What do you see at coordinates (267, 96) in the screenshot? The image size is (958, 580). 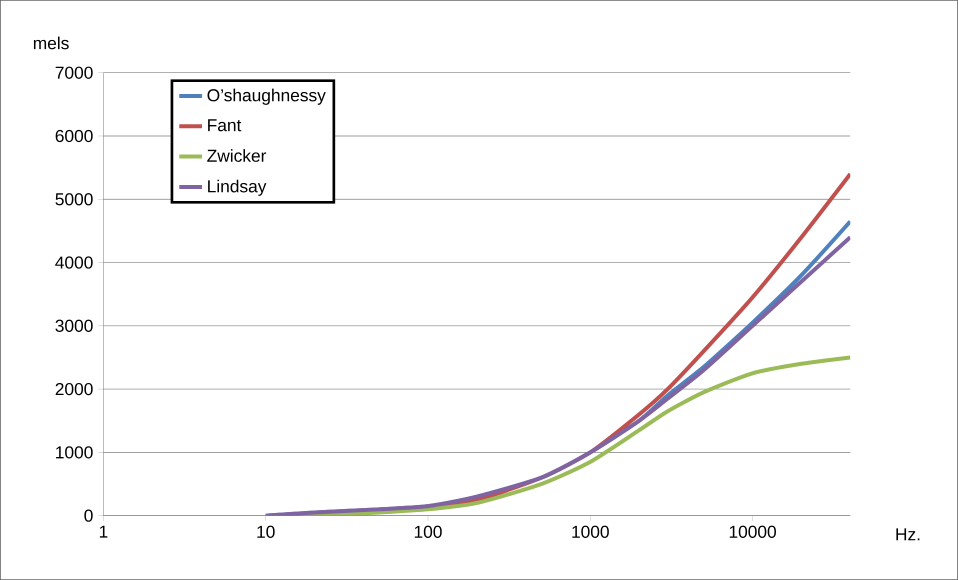 I see `legend-label: O’shaughnessy` at bounding box center [267, 96].